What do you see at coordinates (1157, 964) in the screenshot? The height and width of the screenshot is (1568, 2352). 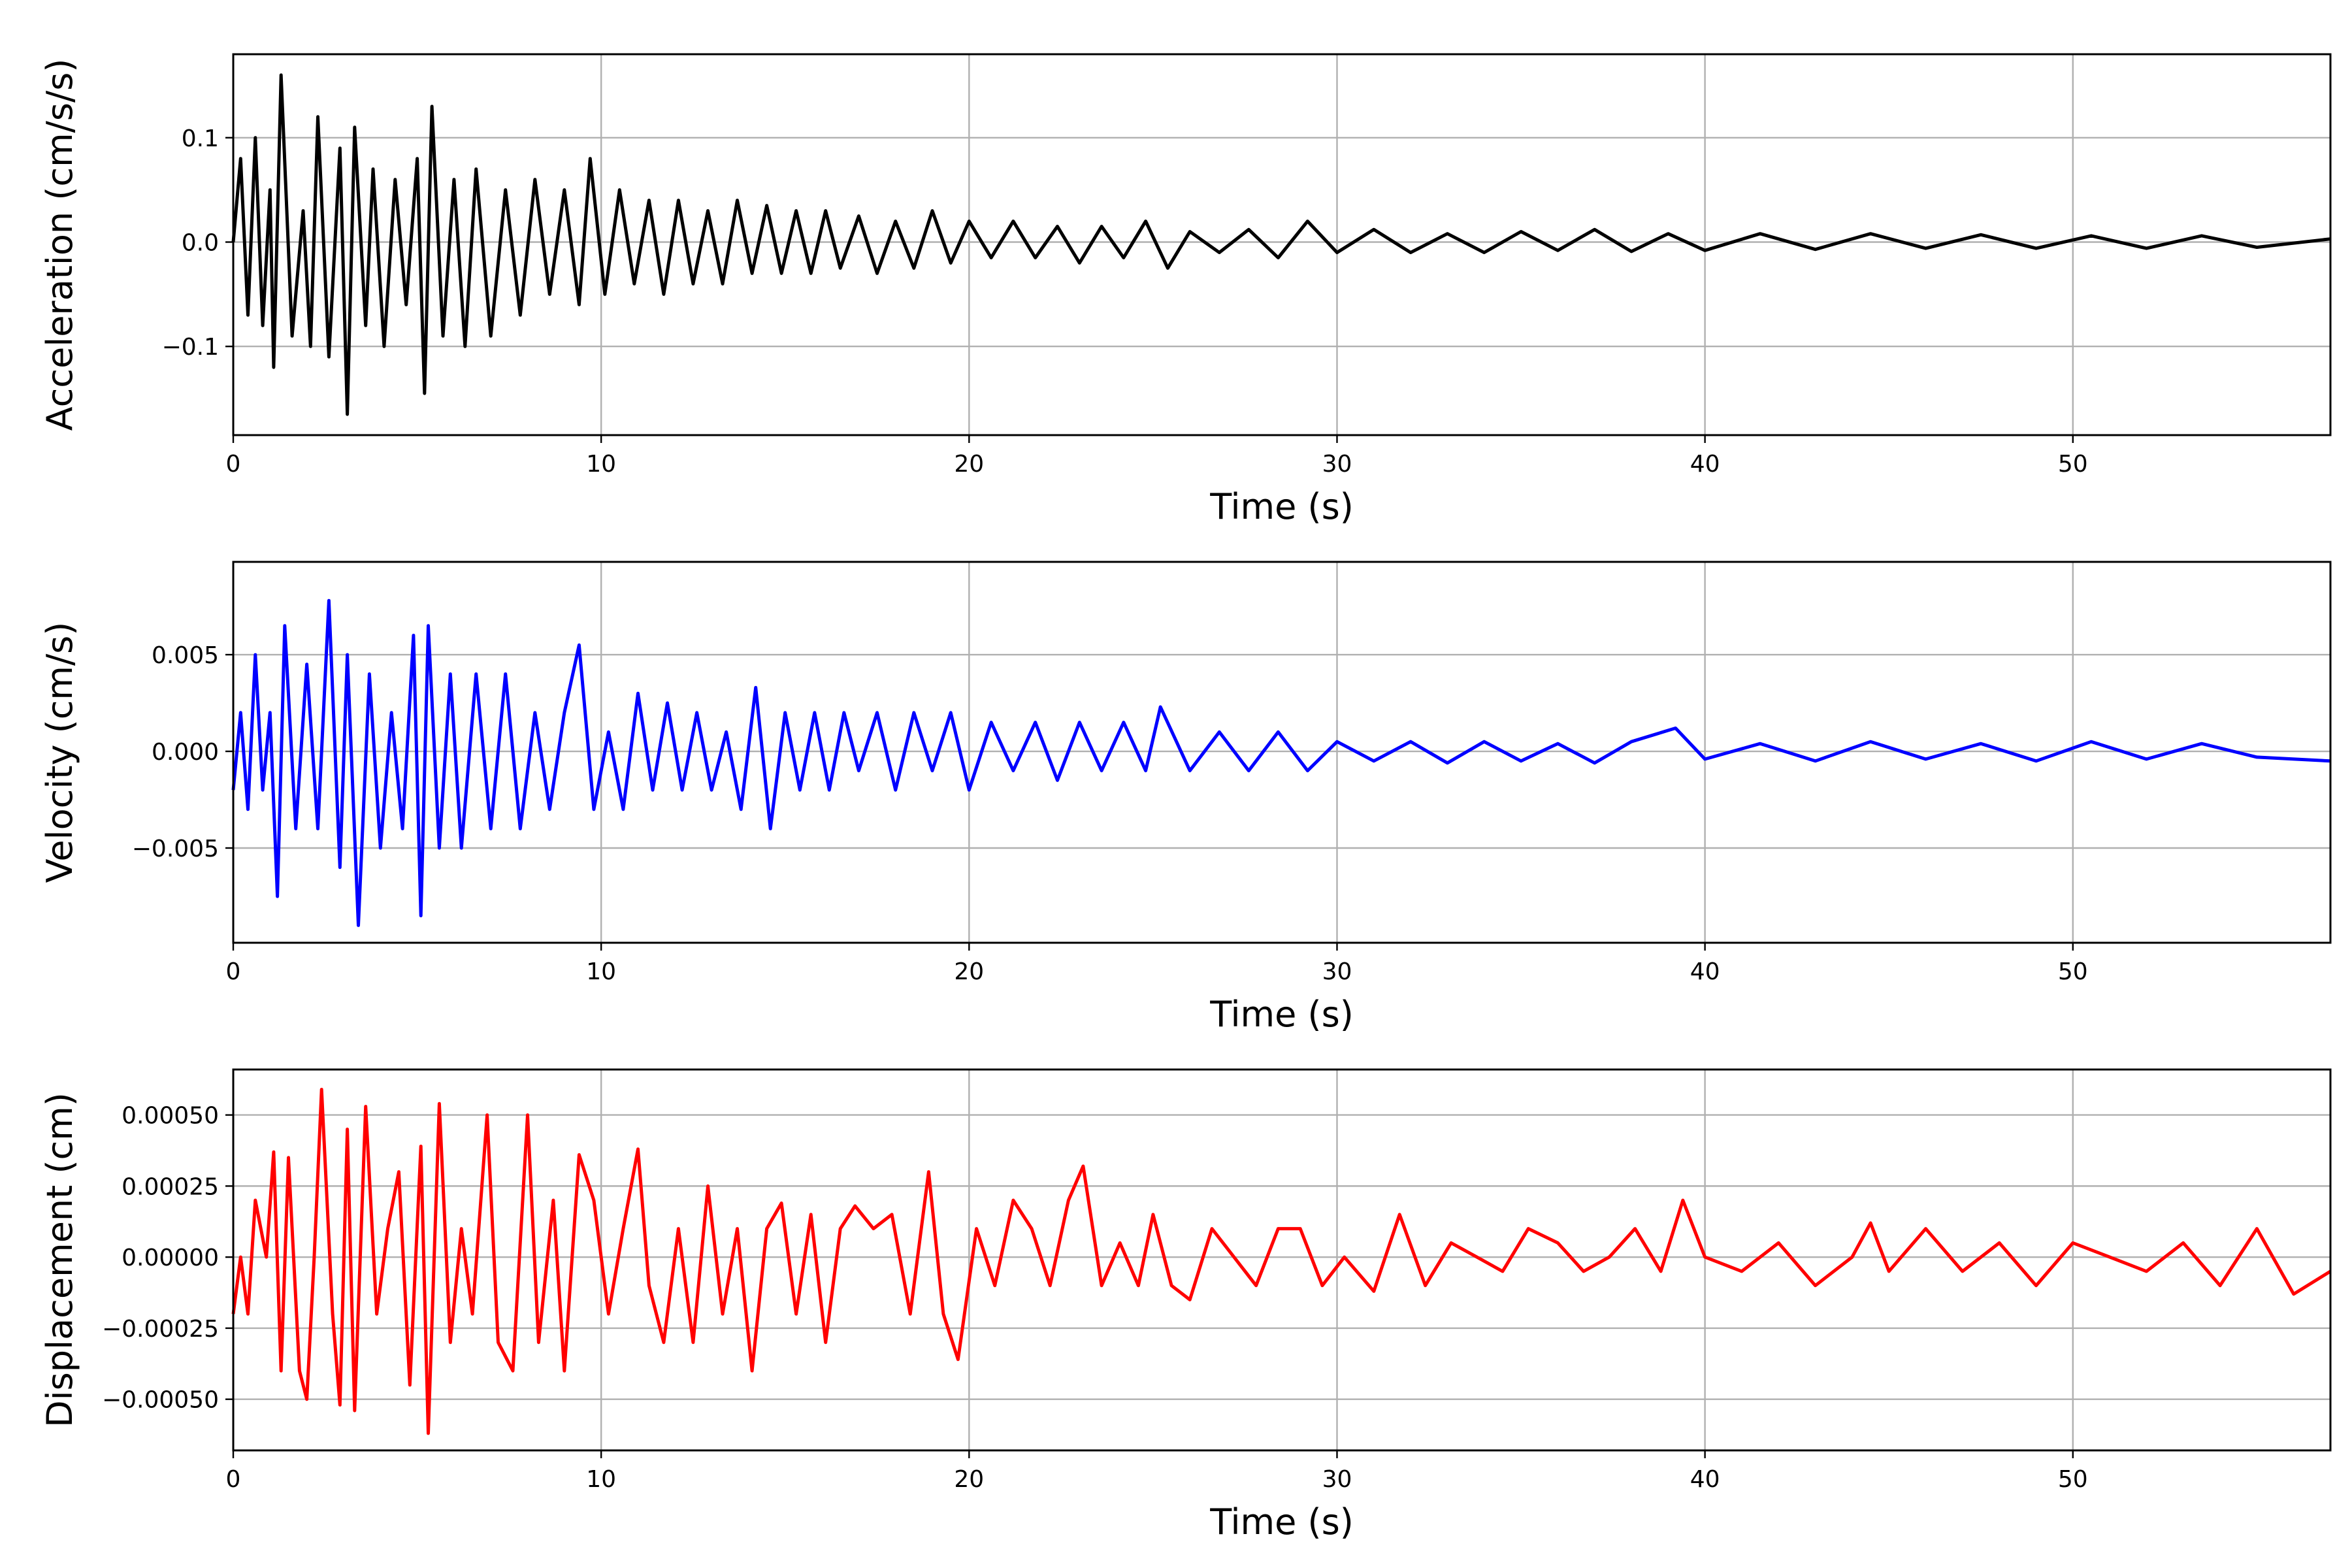 I see `velocity-x-ticks: 0 10 20 30 40 50` at bounding box center [1157, 964].